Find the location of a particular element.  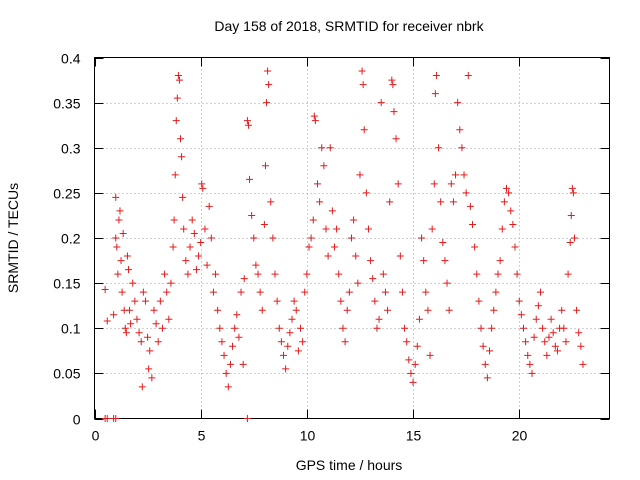

x-tick-label: 0 is located at coordinates (96, 436).